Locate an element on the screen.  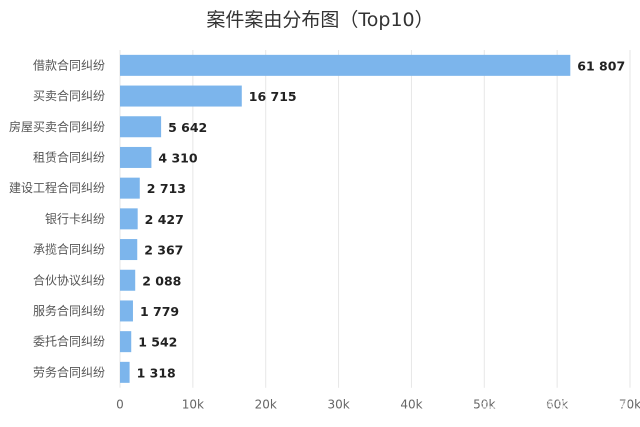
x-tick-label: 60k is located at coordinates (557, 405).